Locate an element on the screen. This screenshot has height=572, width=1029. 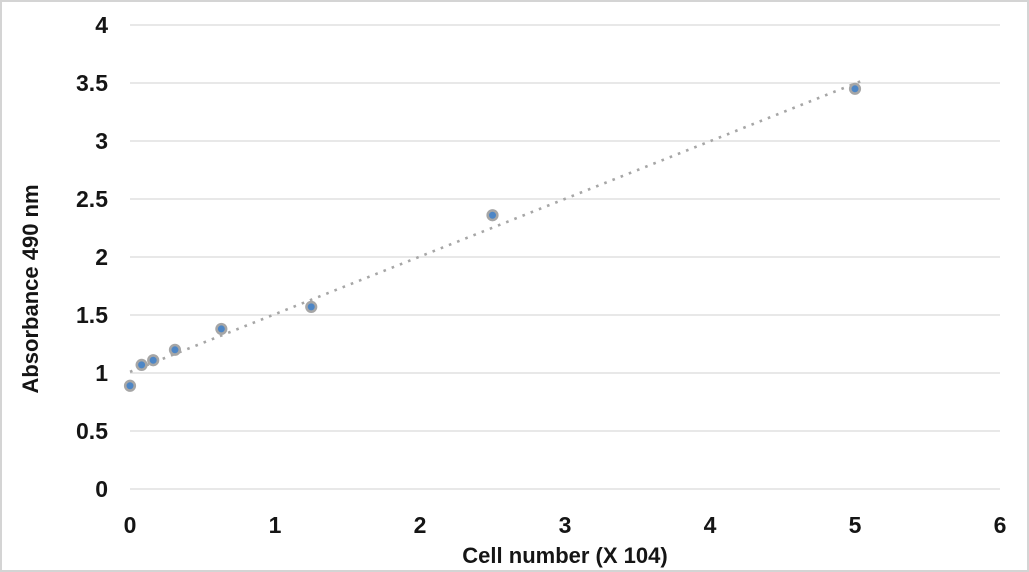
x-tick-label: 5 is located at coordinates (855, 525).